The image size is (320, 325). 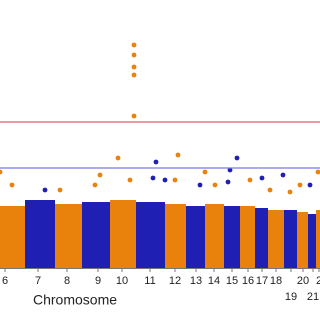 What do you see at coordinates (5, 281) in the screenshot?
I see `x-tick-label: 6` at bounding box center [5, 281].